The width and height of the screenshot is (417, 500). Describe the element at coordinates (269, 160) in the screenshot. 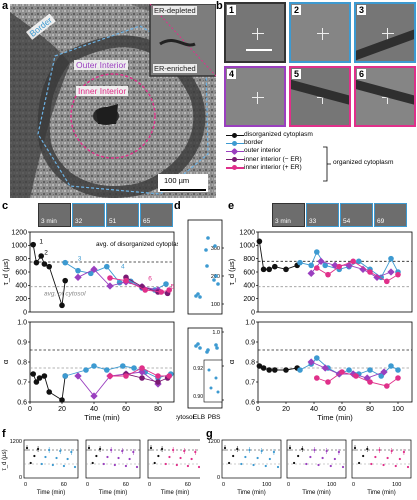

I see `legend-item-inner-minus: inner interior (− ER)` at that location.